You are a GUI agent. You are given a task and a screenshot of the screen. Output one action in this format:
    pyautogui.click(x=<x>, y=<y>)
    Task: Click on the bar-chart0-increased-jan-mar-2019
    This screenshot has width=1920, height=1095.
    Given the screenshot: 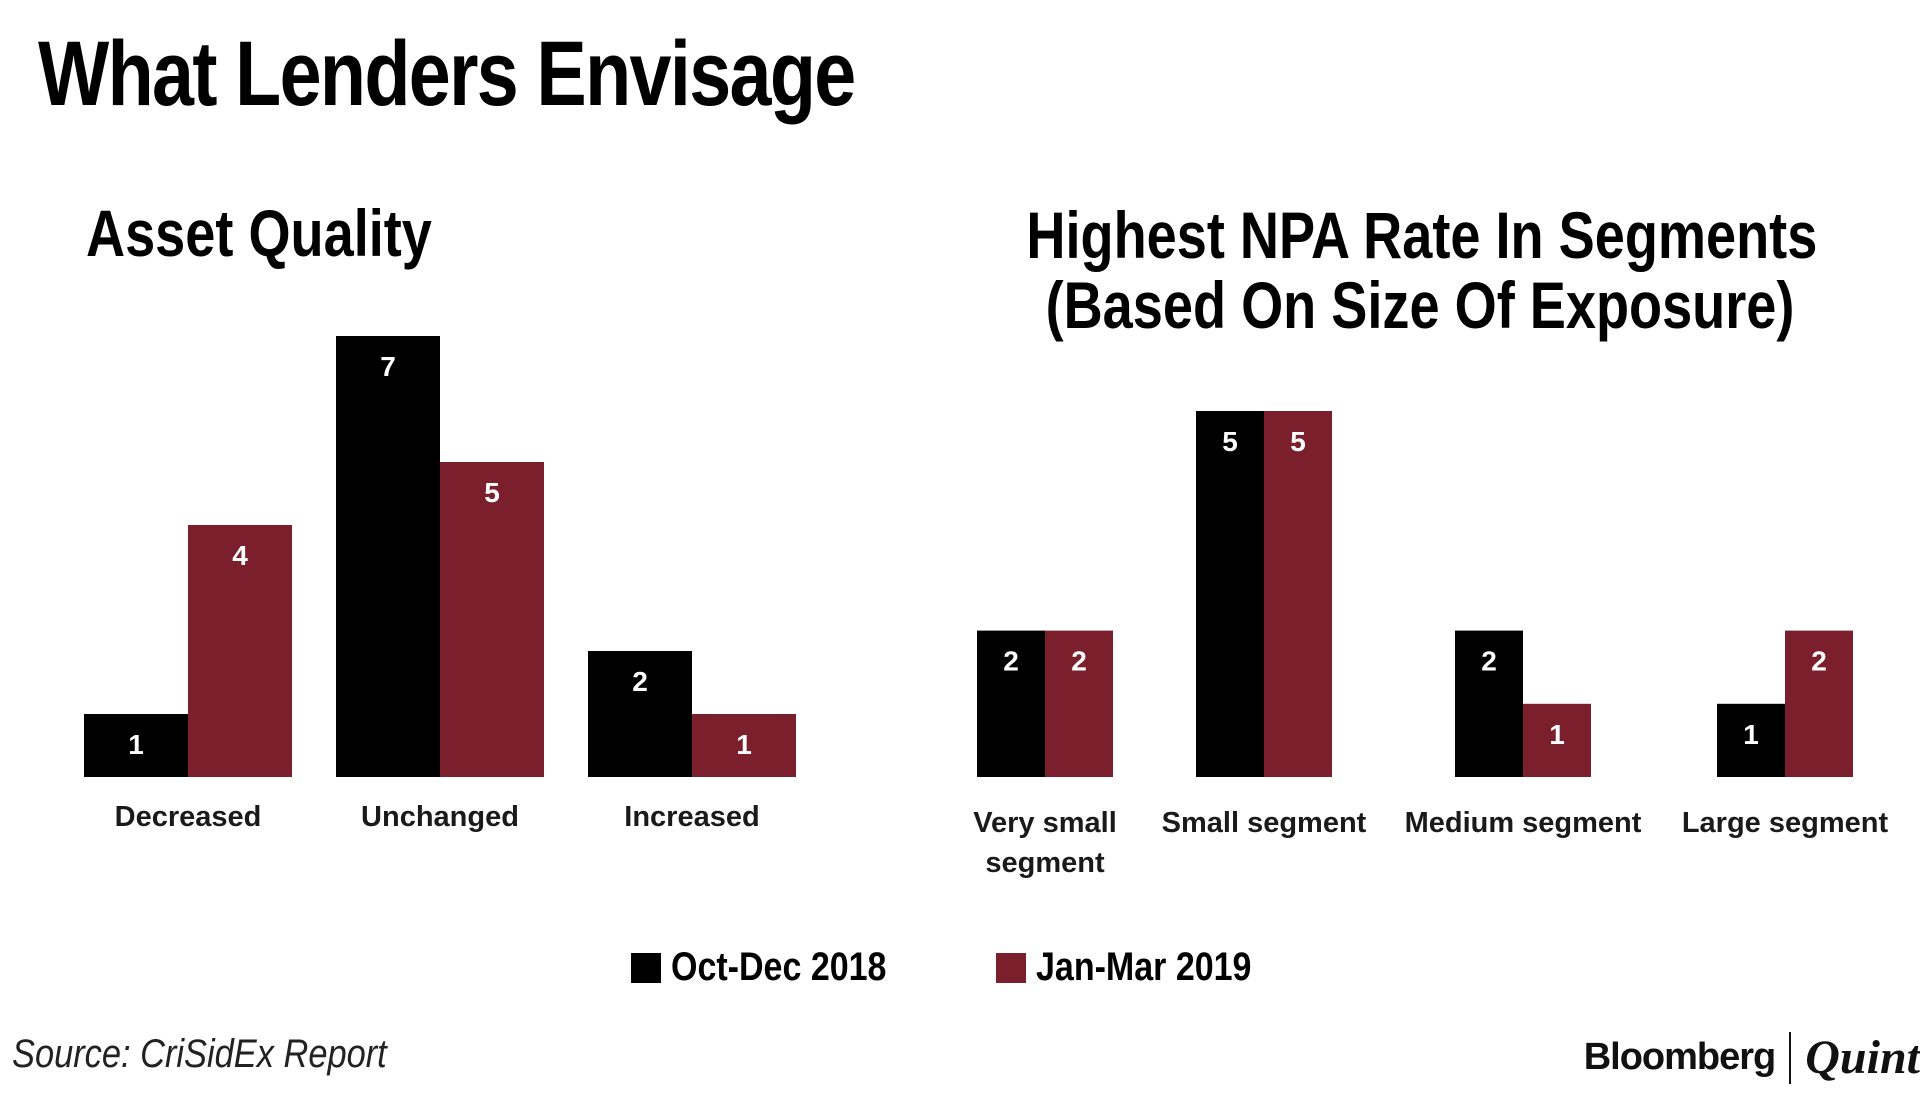 What is the action you would take?
    pyautogui.click(x=744, y=745)
    